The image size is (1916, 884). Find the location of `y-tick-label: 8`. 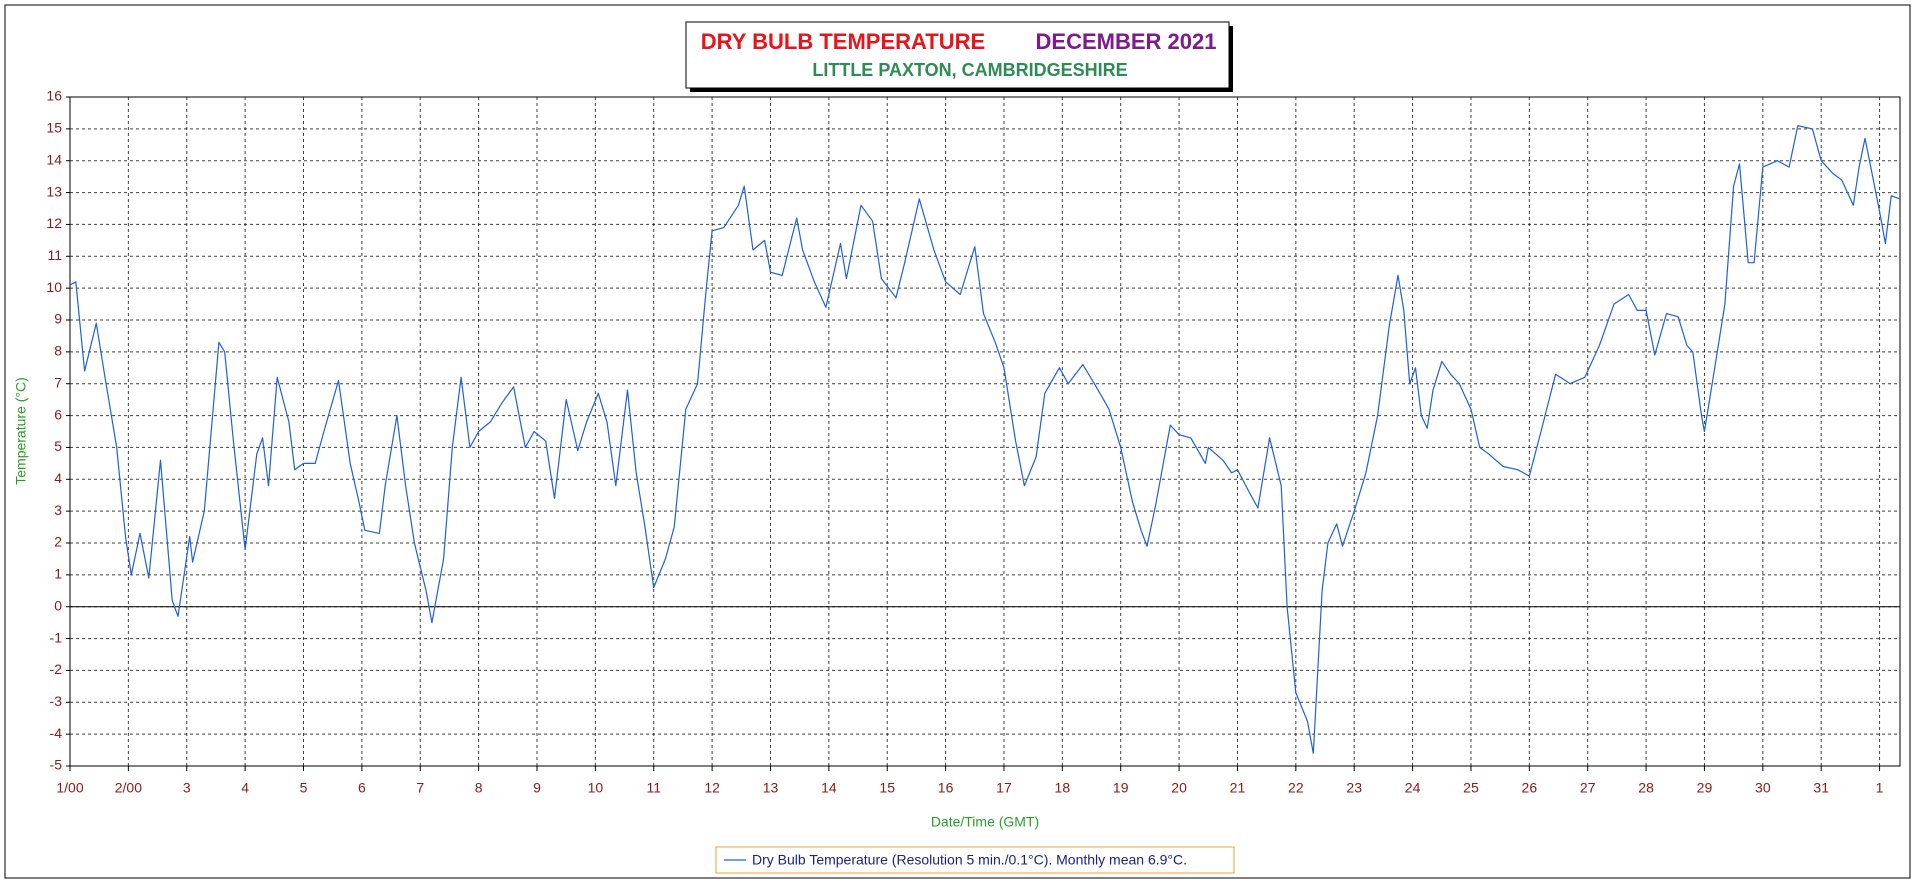

y-tick-label: 8 is located at coordinates (58, 351).